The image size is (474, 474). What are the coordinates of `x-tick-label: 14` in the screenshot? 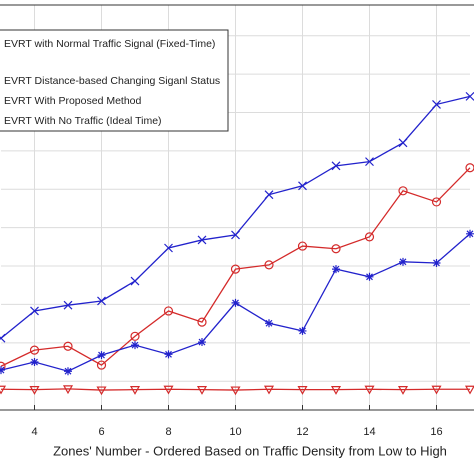 It's located at (369, 432).